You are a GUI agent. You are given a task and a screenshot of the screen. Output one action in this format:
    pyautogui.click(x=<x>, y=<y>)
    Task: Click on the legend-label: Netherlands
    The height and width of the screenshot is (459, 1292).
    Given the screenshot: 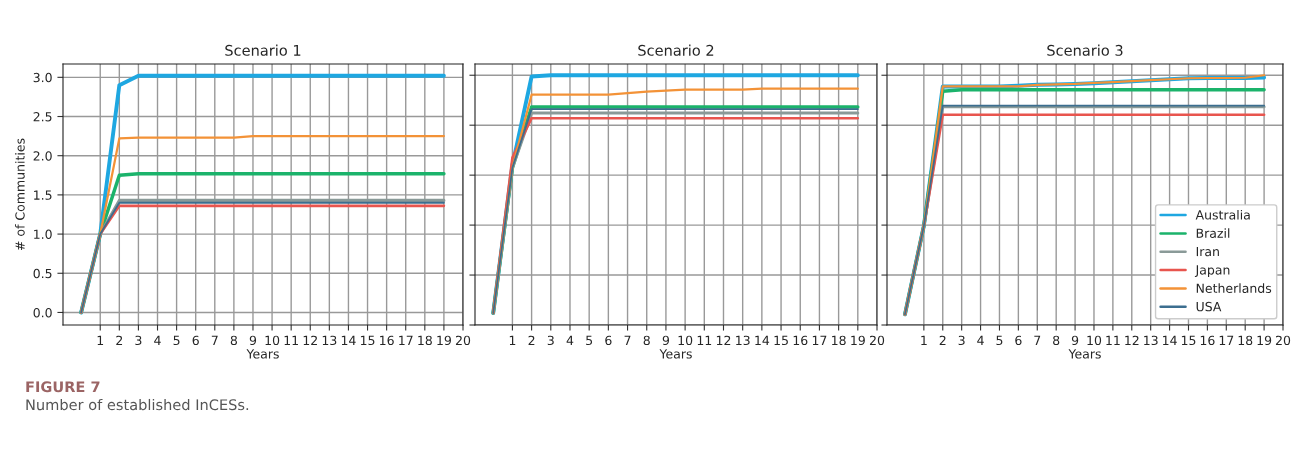 What is the action you would take?
    pyautogui.click(x=1234, y=288)
    